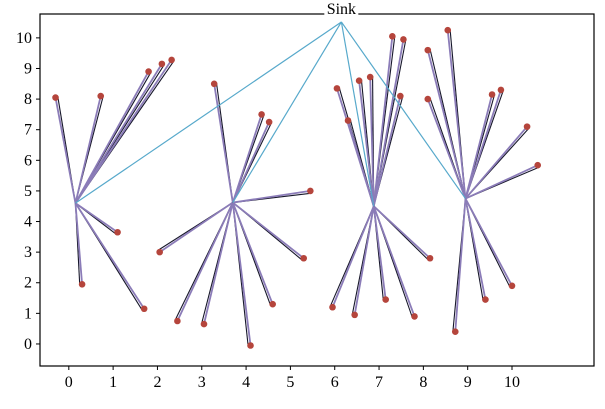  What do you see at coordinates (28, 252) in the screenshot?
I see `y-axis-tick-label: 3` at bounding box center [28, 252].